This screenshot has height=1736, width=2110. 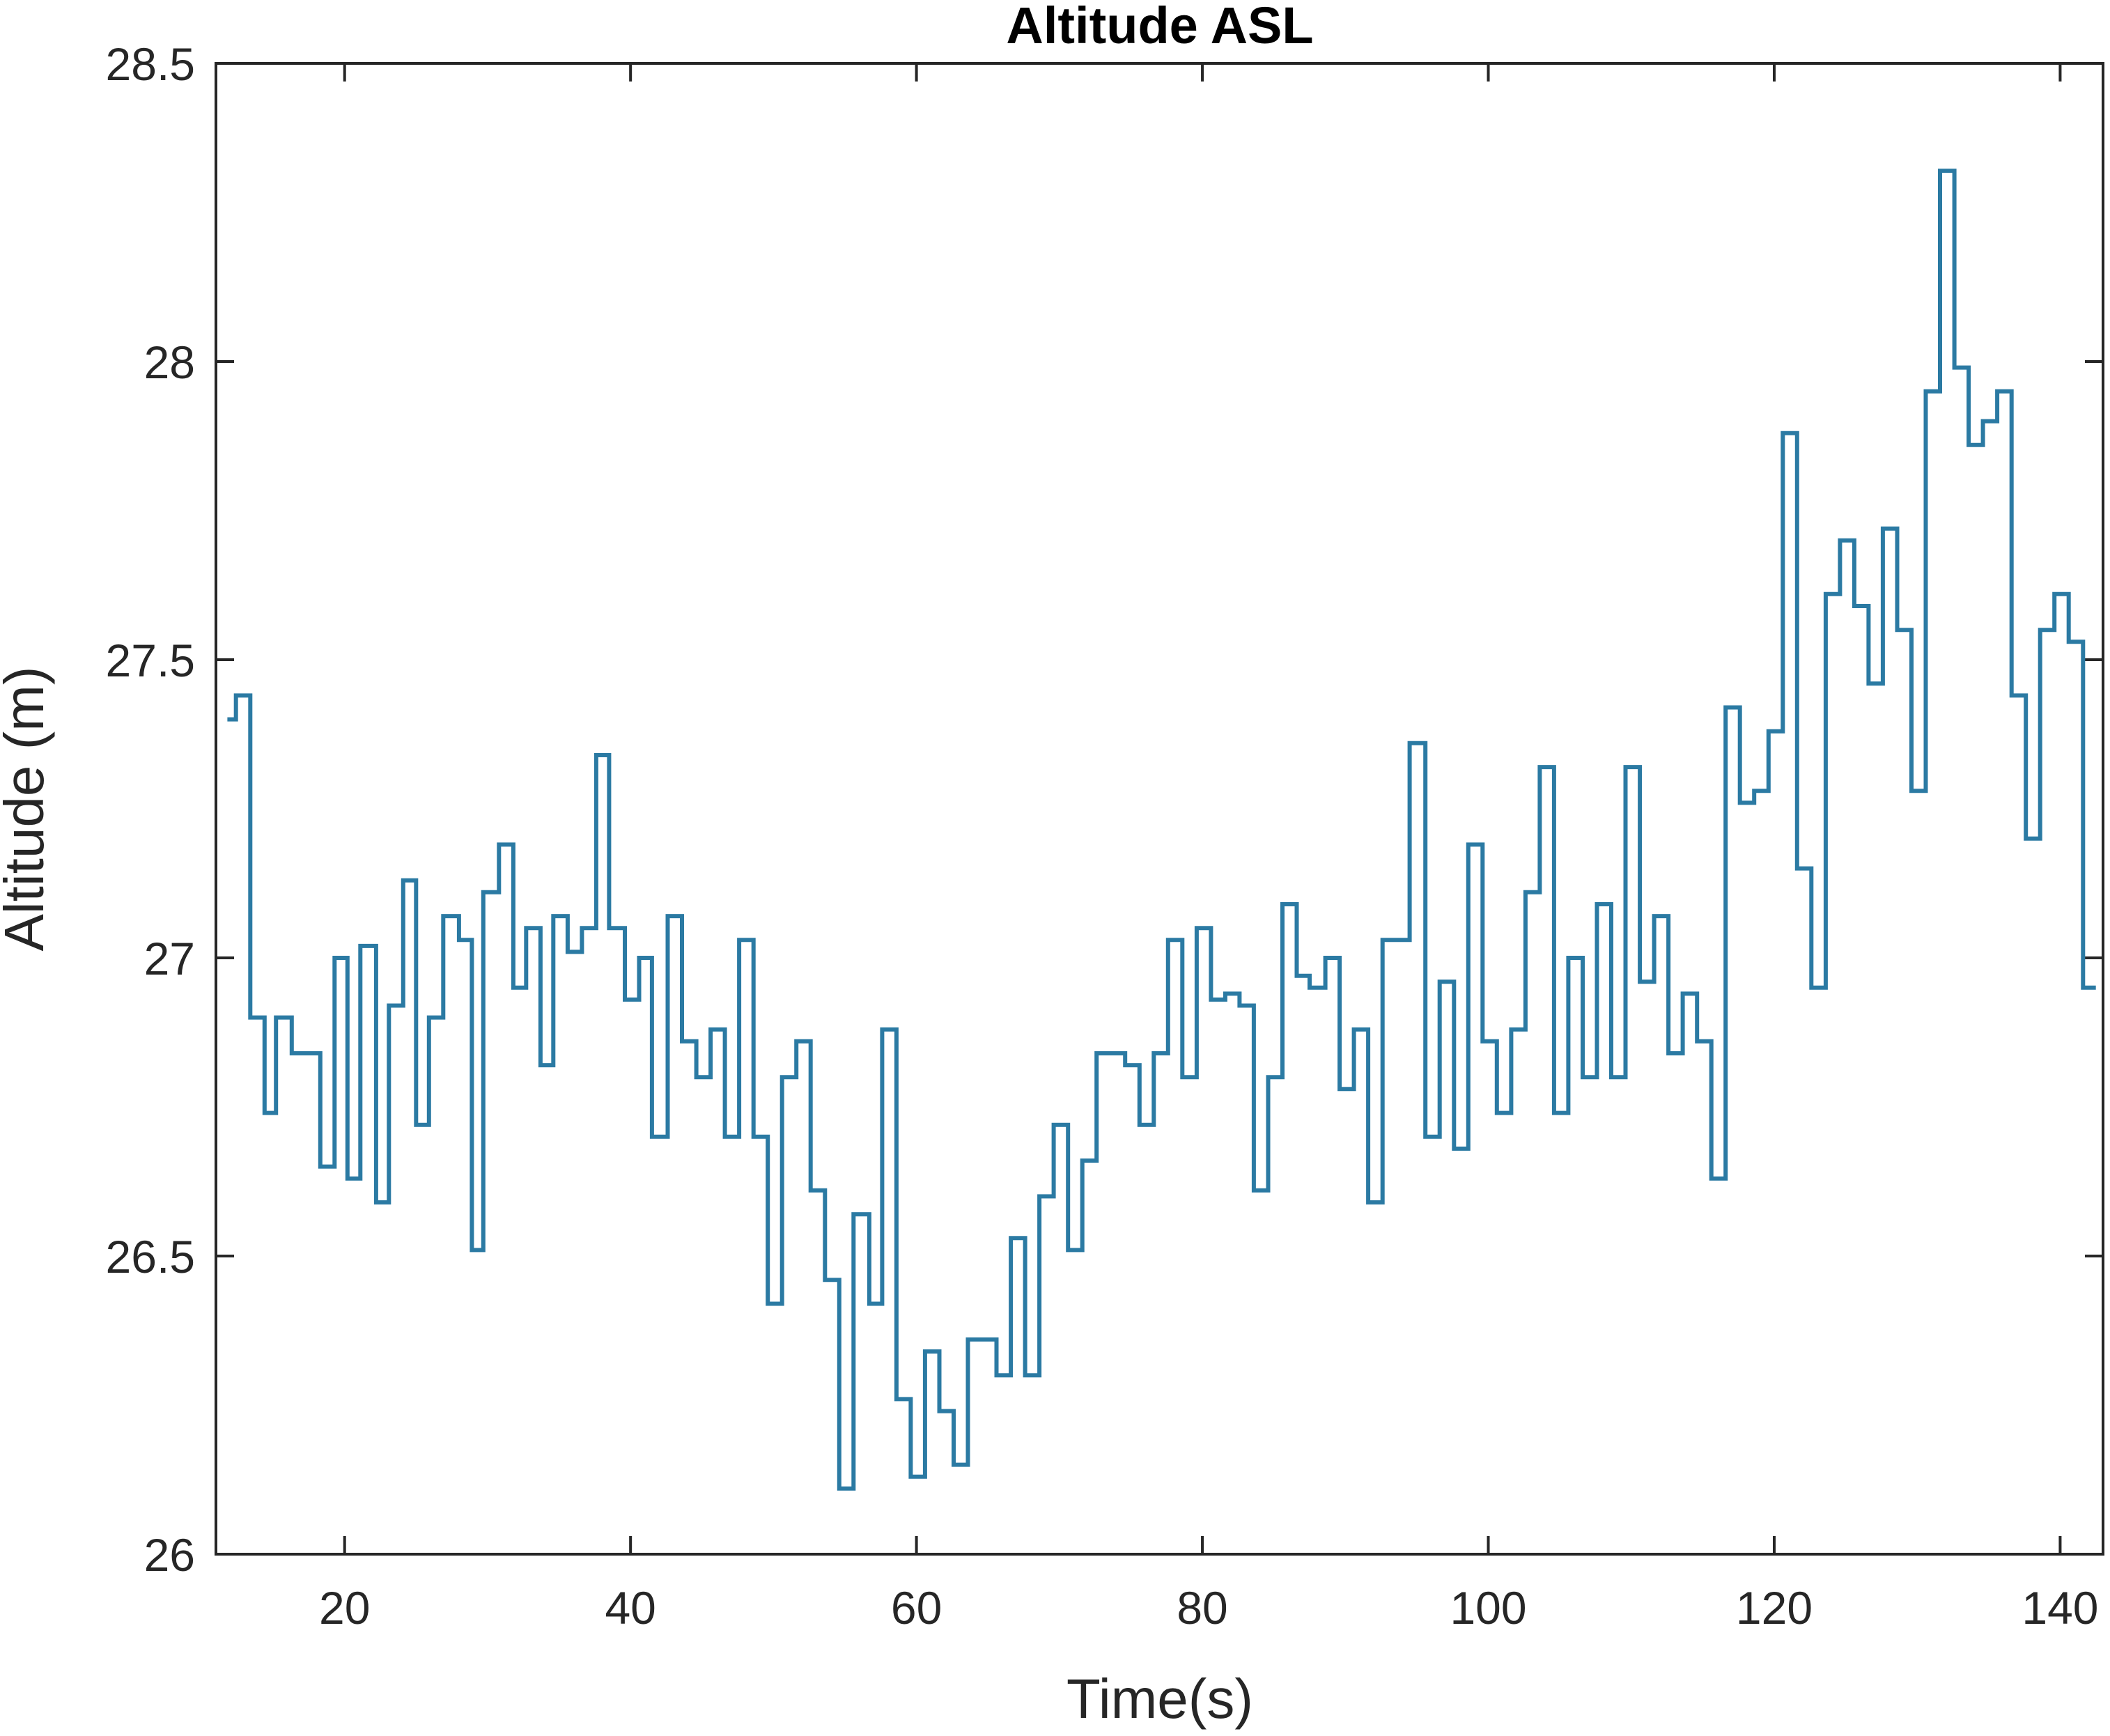 What do you see at coordinates (27, 809) in the screenshot?
I see `y-axis-label: Altitude (m)` at bounding box center [27, 809].